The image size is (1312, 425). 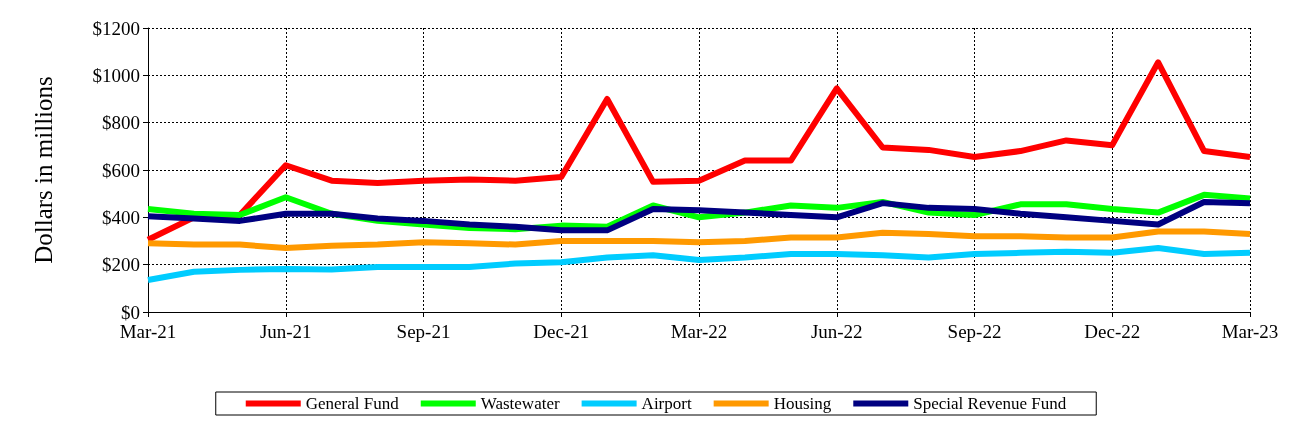 I want to click on y-tick-label: $200, so click(x=121, y=265).